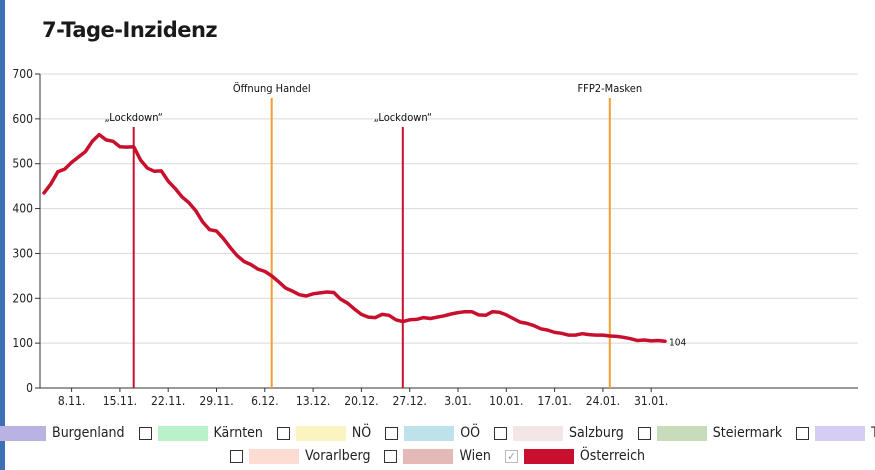 Image resolution: width=875 pixels, height=470 pixels. What do you see at coordinates (300, 456) in the screenshot?
I see `legend-item-vorarlberg: Vorarlberg` at bounding box center [300, 456].